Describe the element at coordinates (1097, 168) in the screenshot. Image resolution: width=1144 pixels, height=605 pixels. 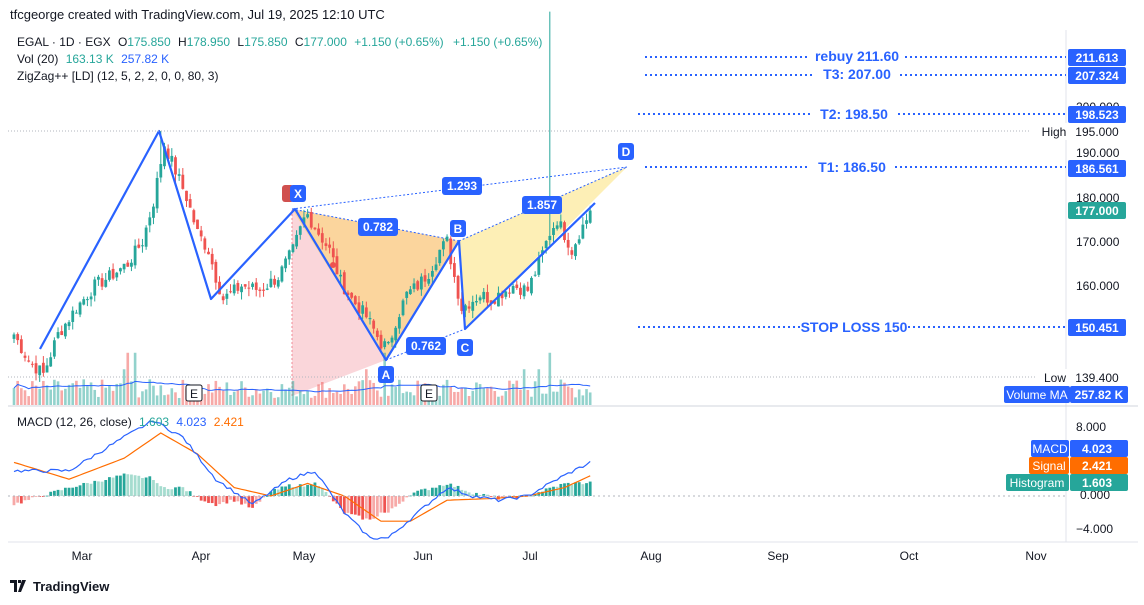
I see `t1-price-badge: 186.561` at that location.